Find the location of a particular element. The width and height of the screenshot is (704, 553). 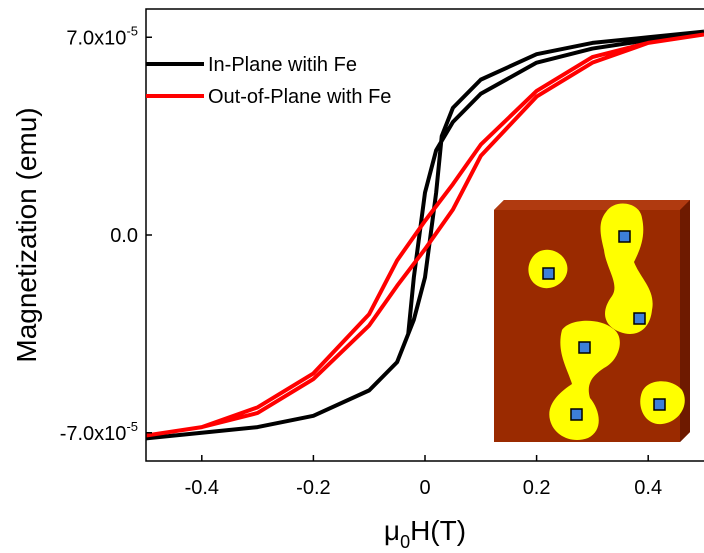

legend-label: In-Plane witih Fe is located at coordinates (282, 65).